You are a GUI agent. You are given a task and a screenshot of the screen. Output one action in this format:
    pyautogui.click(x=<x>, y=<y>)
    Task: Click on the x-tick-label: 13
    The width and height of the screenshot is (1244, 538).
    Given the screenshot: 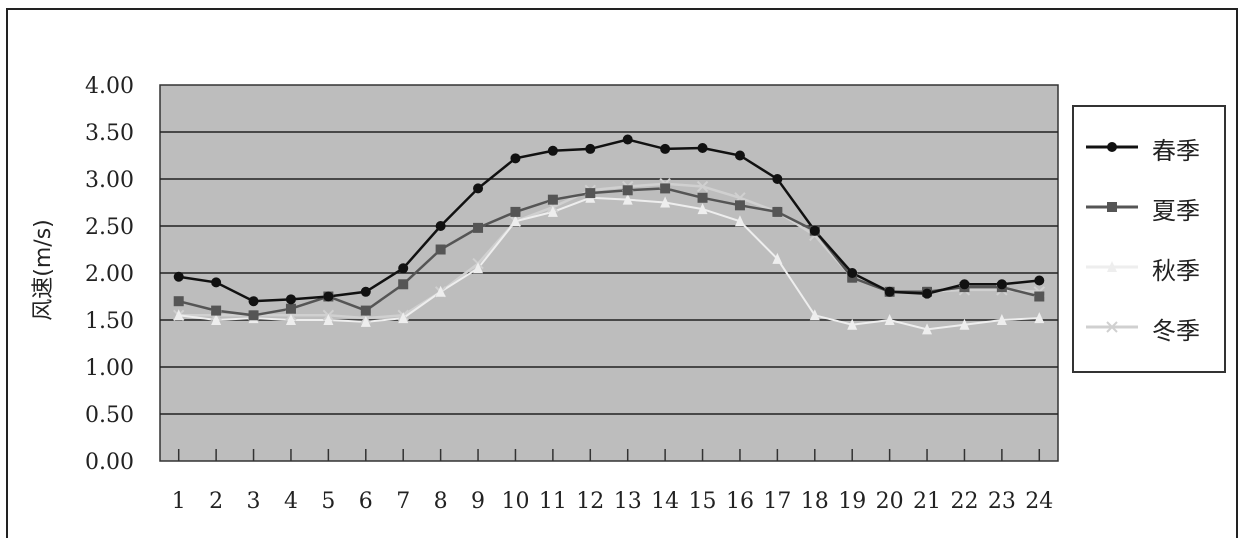 What is the action you would take?
    pyautogui.click(x=628, y=501)
    